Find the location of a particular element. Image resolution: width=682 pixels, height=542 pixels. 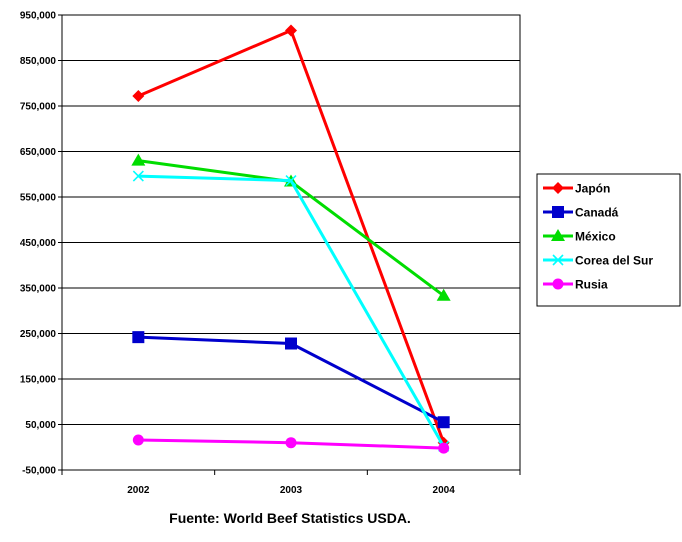

source-note: Fuente: World Beef Statistics USDA. is located at coordinates (290, 518).